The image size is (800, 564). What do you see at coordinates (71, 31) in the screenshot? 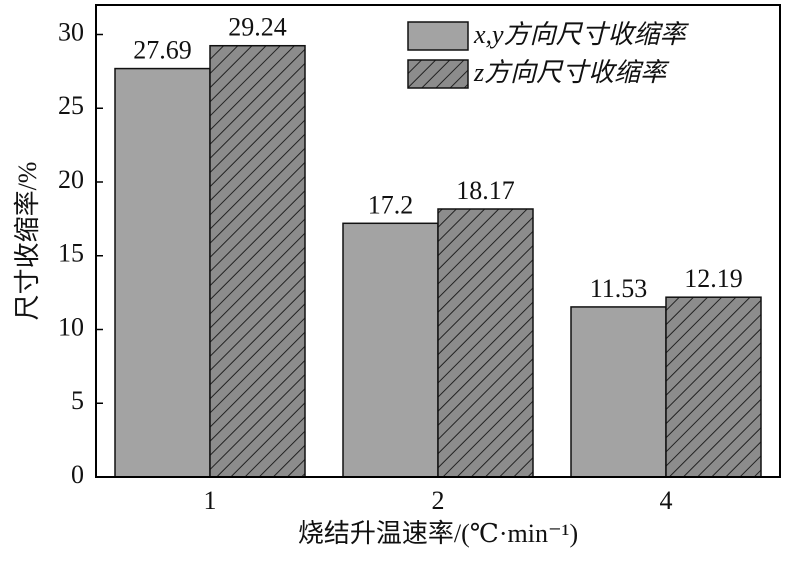
I see `y-tick-label: 30` at bounding box center [71, 31].